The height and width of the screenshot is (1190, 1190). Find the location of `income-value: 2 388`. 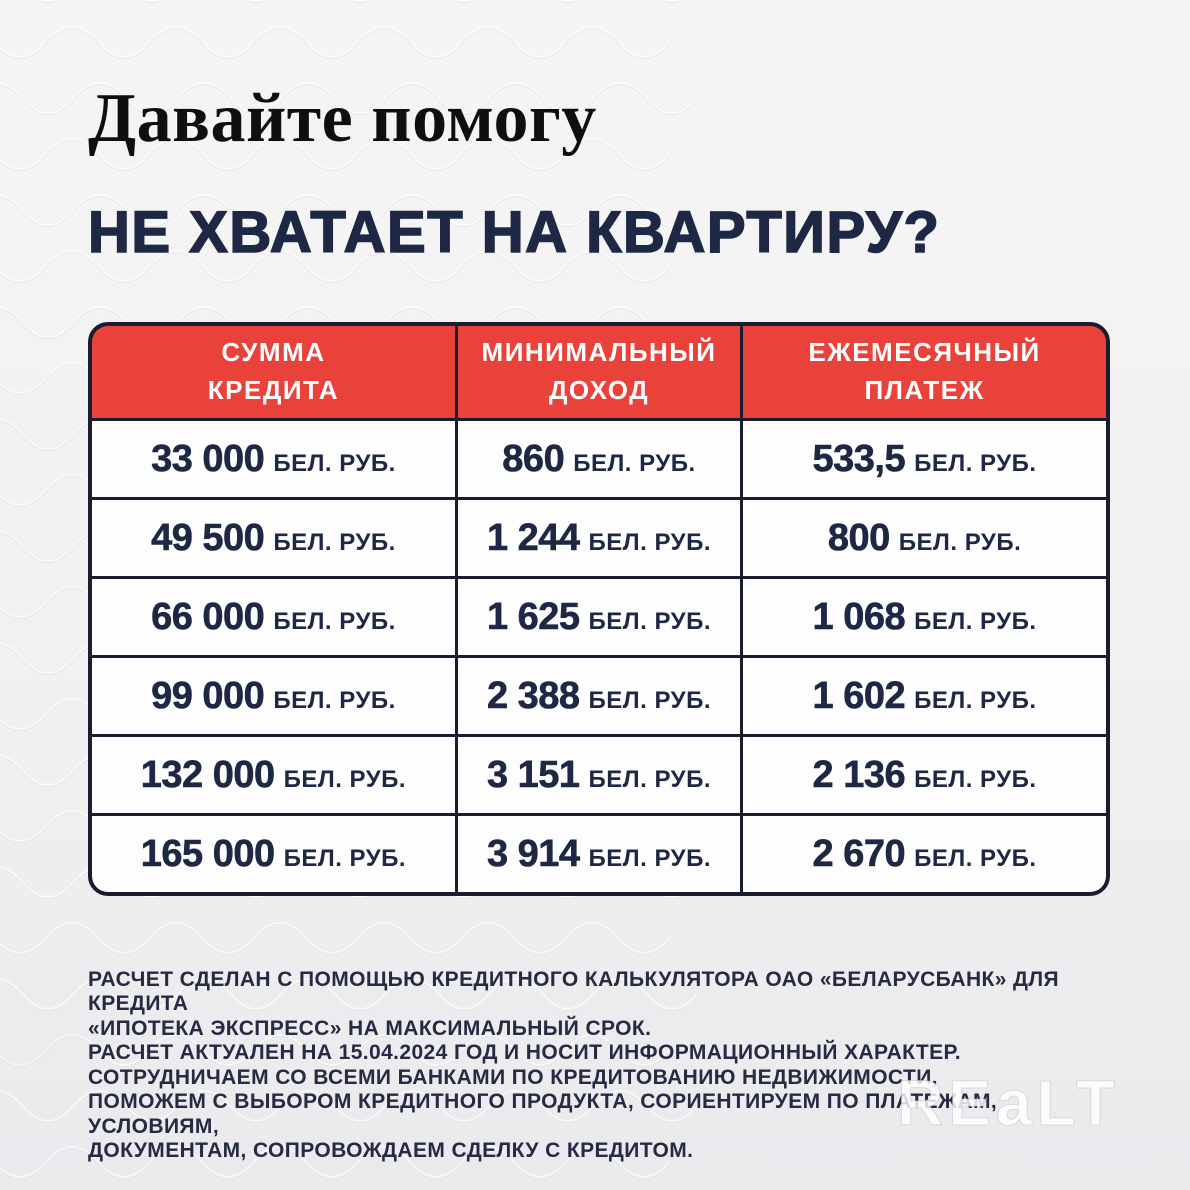

income-value: 2 388 is located at coordinates (533, 695).